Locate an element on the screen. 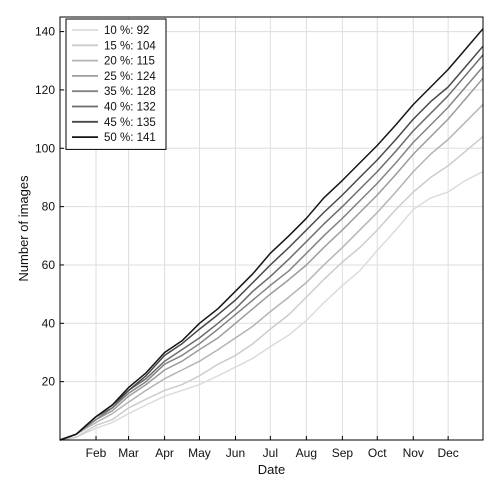 Image resolution: width=500 pixels, height=491 pixels. x-tick-label: Jun is located at coordinates (235, 453).